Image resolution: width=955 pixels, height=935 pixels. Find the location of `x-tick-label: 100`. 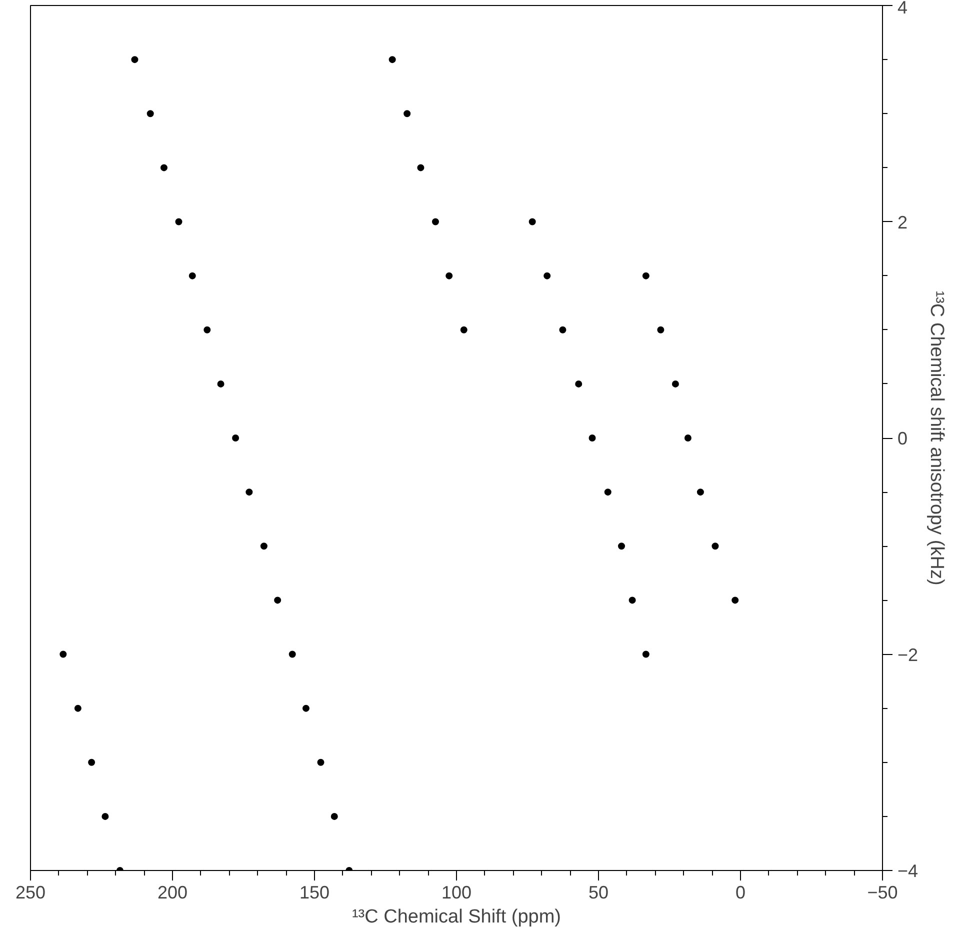

x-tick-label: 100 is located at coordinates (456, 892).